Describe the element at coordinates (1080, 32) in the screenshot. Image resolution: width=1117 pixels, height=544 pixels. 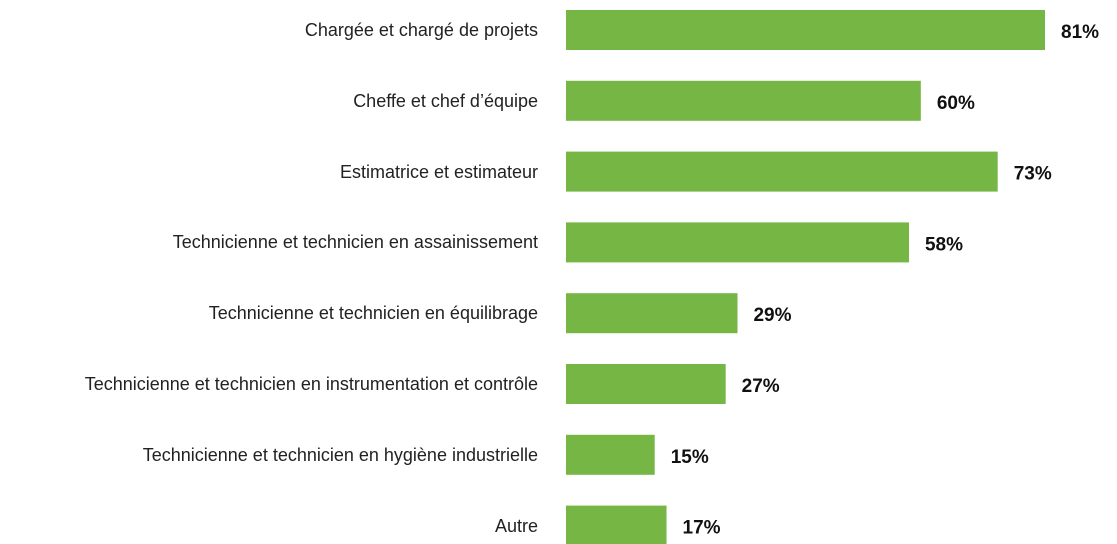
I see `value-label: 81%` at that location.